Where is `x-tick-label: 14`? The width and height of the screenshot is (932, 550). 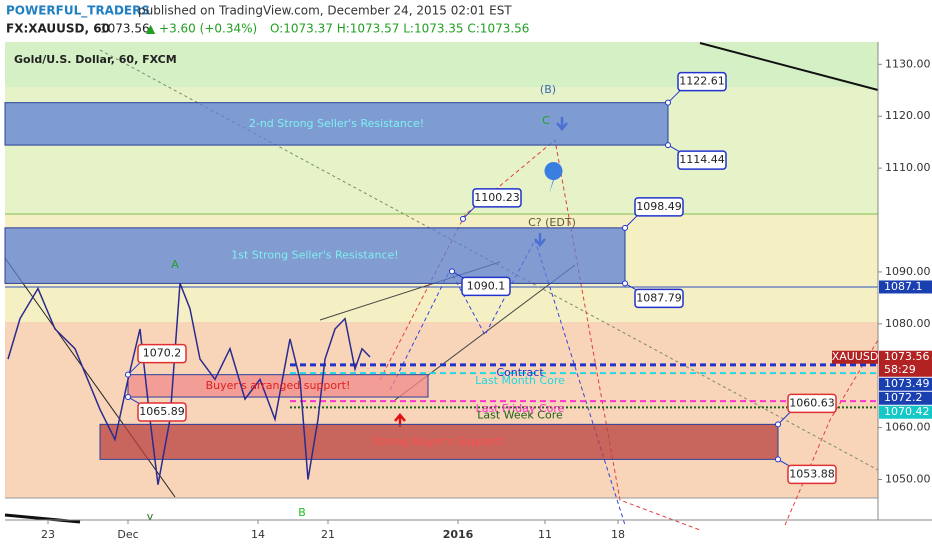
x-tick-label: 14 is located at coordinates (258, 534).